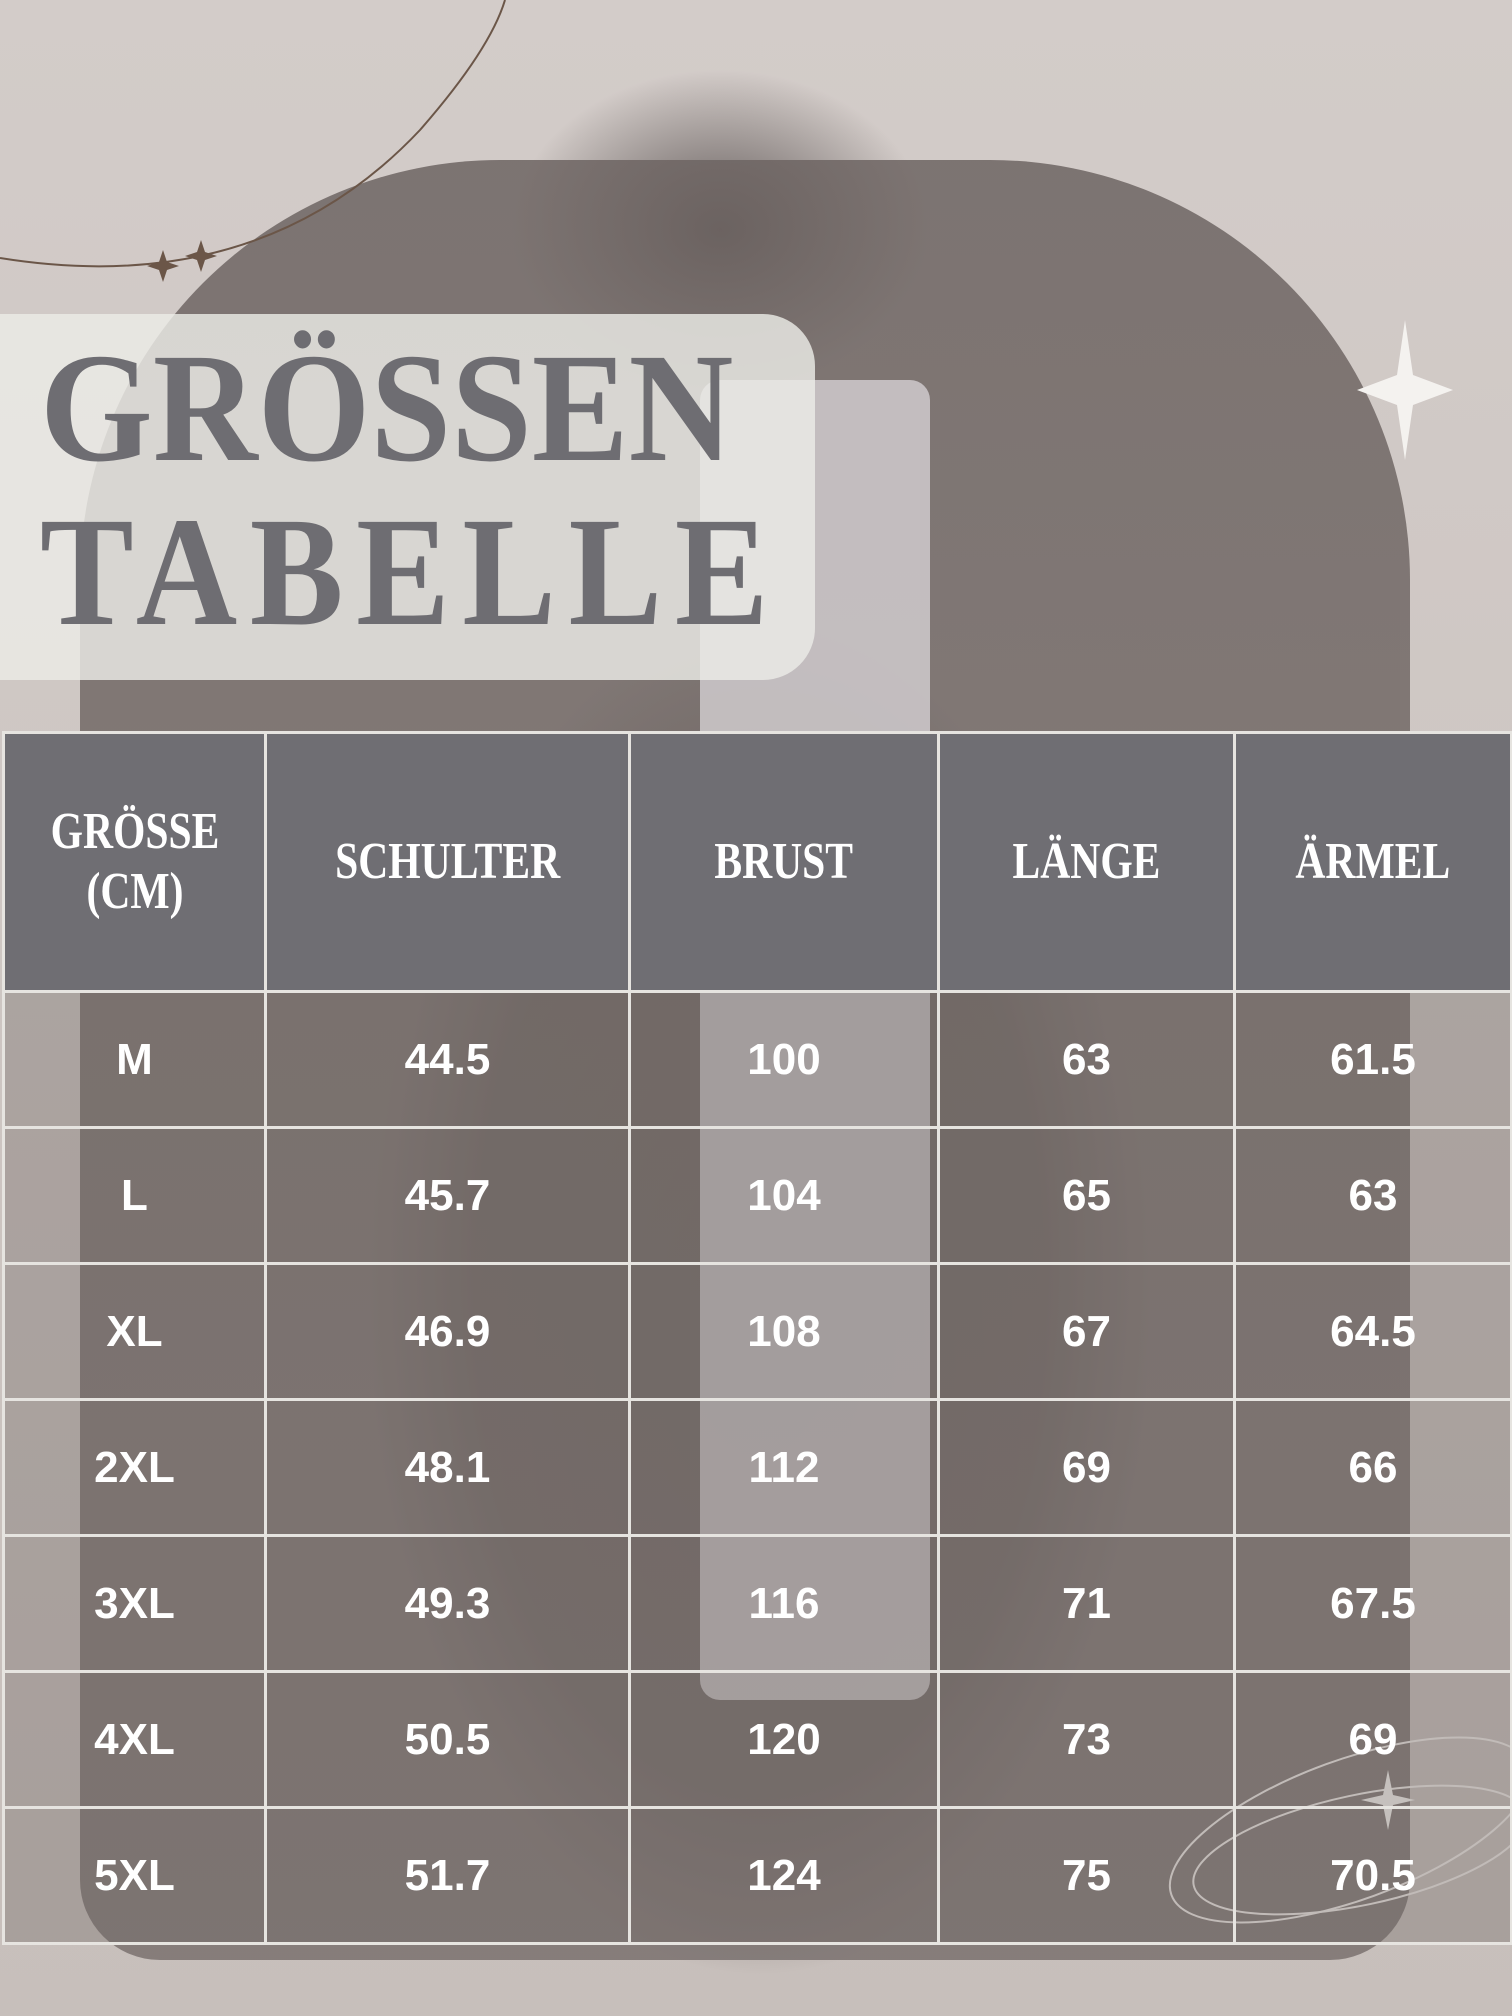 The image size is (1512, 2016). I want to click on measurement-cell: 51.7, so click(447, 1875).